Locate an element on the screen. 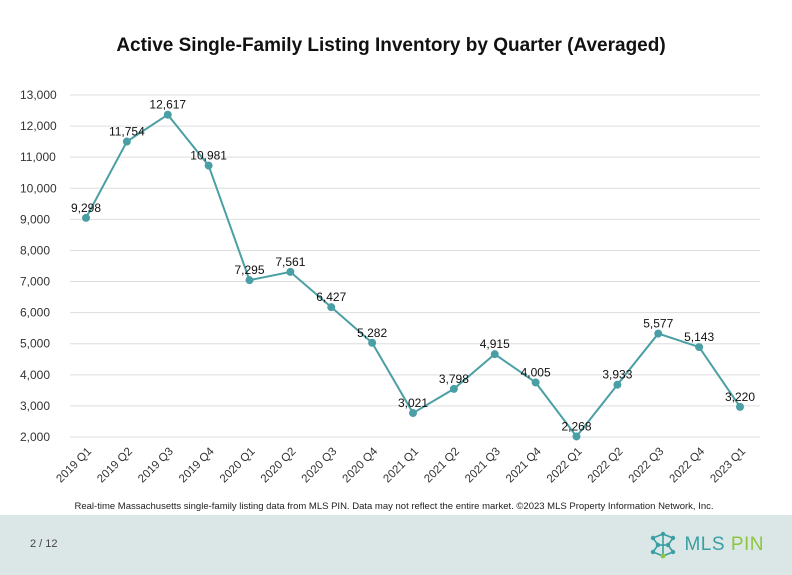 The image size is (792, 575). mls-pin-network-icon is located at coordinates (663, 545).